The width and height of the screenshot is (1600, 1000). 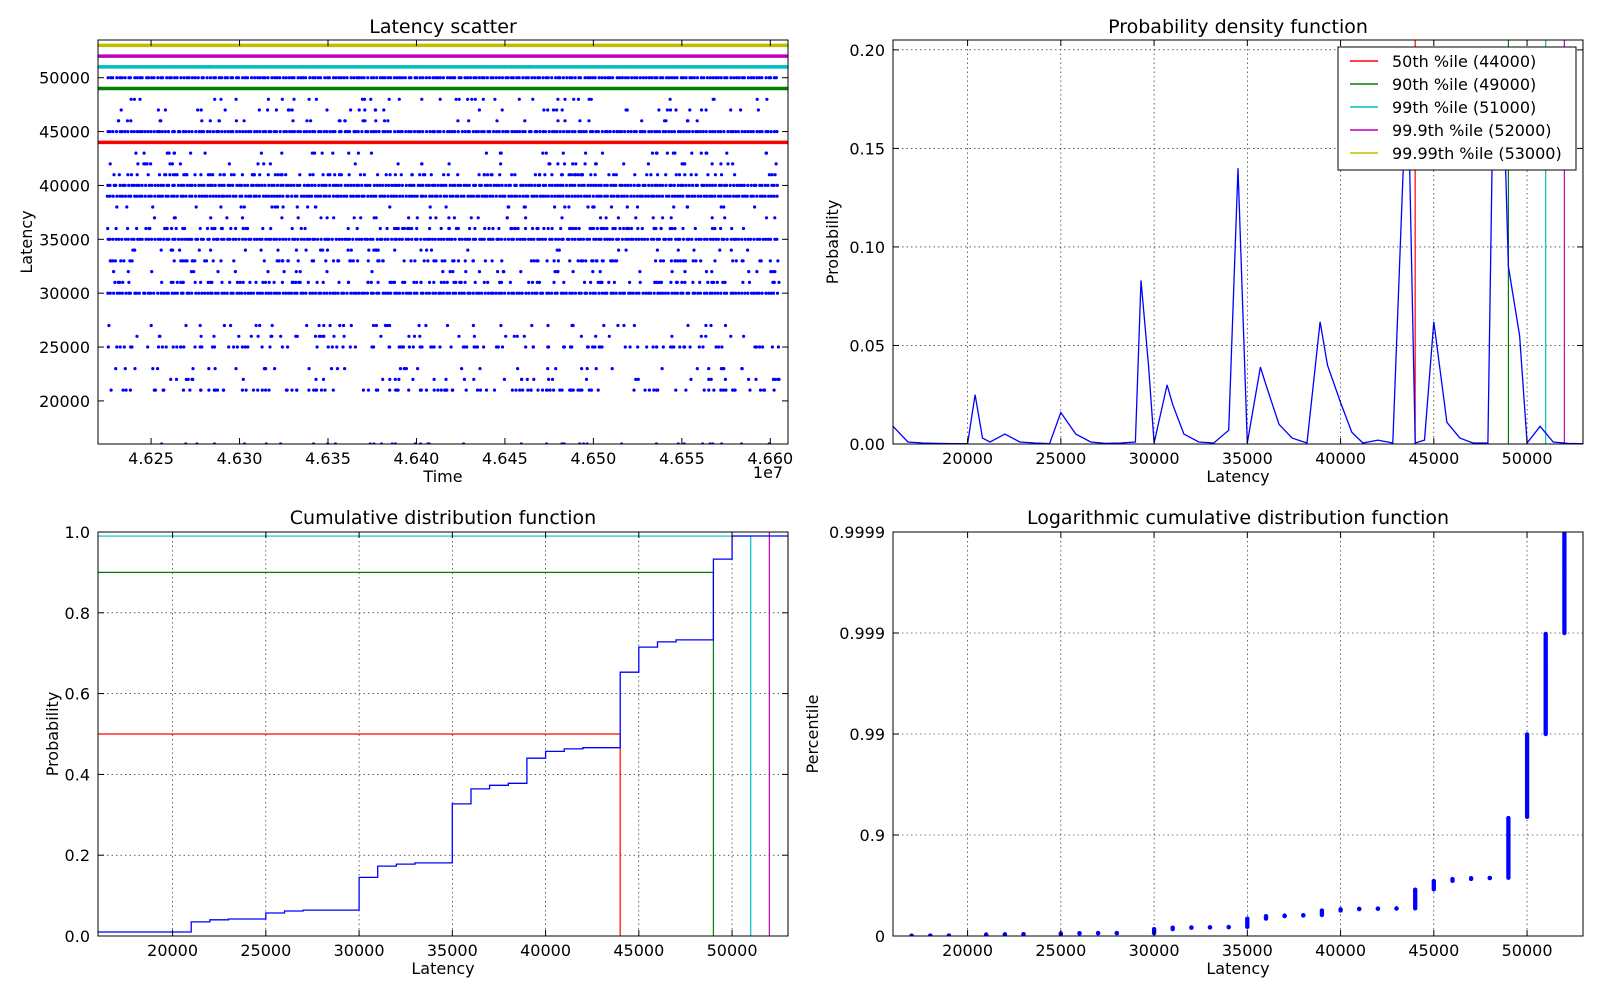 I want to click on x-tick-label: 4.650, so click(x=593, y=458).